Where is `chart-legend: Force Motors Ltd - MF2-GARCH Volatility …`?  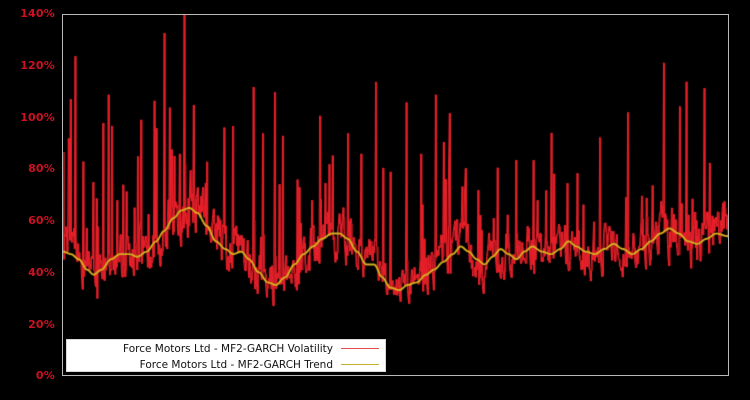 chart-legend: Force Motors Ltd - MF2-GARCH Volatility … is located at coordinates (226, 355).